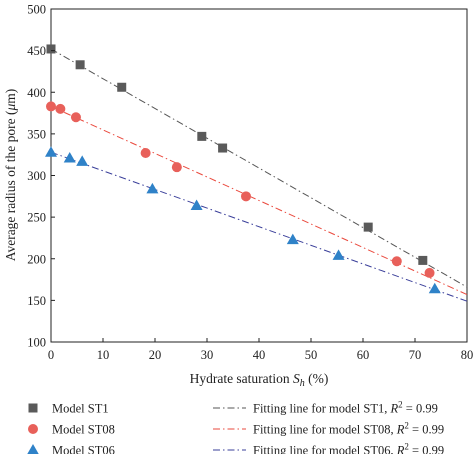 The image size is (474, 454). What do you see at coordinates (155, 355) in the screenshot?
I see `x-tick-label: 20` at bounding box center [155, 355].